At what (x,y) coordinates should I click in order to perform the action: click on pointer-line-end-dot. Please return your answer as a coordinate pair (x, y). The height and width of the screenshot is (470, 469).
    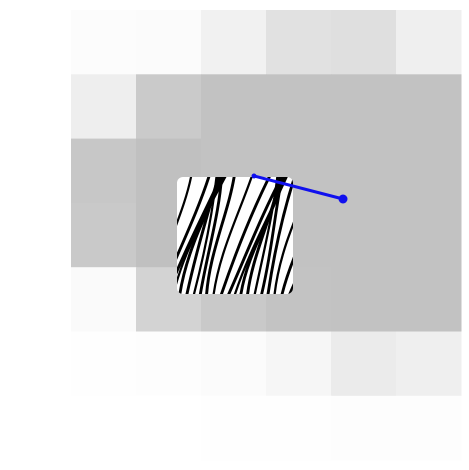
    Looking at the image, I should click on (343, 199).